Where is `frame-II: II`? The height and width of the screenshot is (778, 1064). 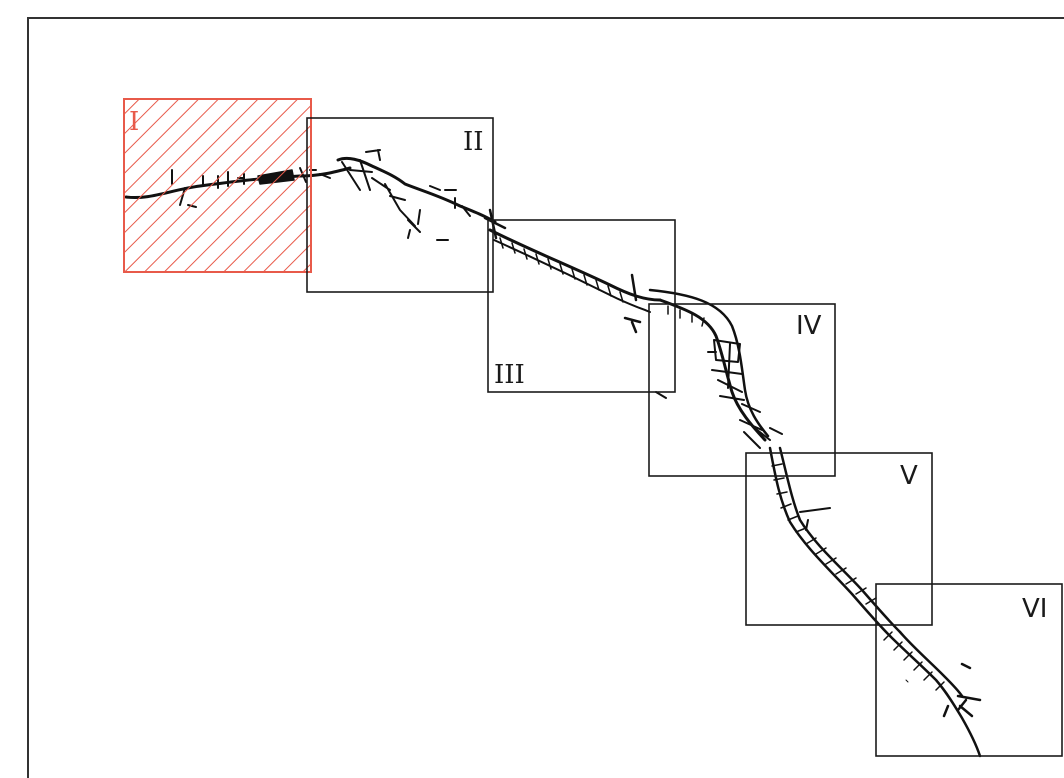 frame-II: II is located at coordinates (400, 205).